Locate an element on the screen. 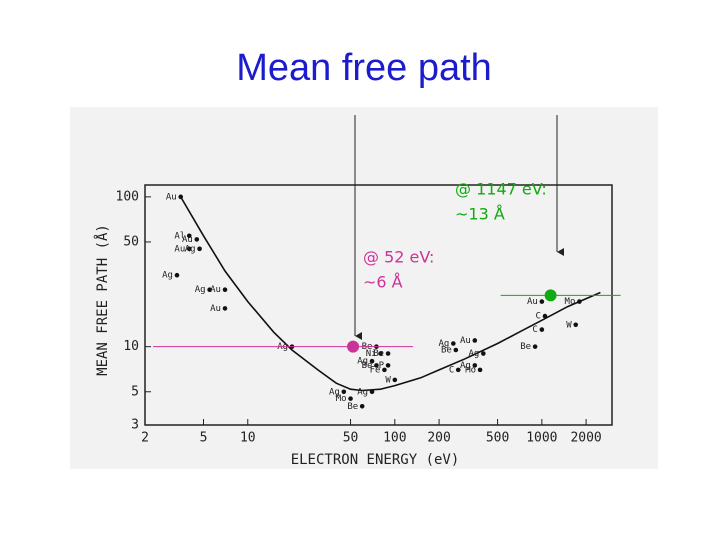 Image resolution: width=728 pixels, height=551 pixels. x-tick-label: 500 is located at coordinates (497, 438).